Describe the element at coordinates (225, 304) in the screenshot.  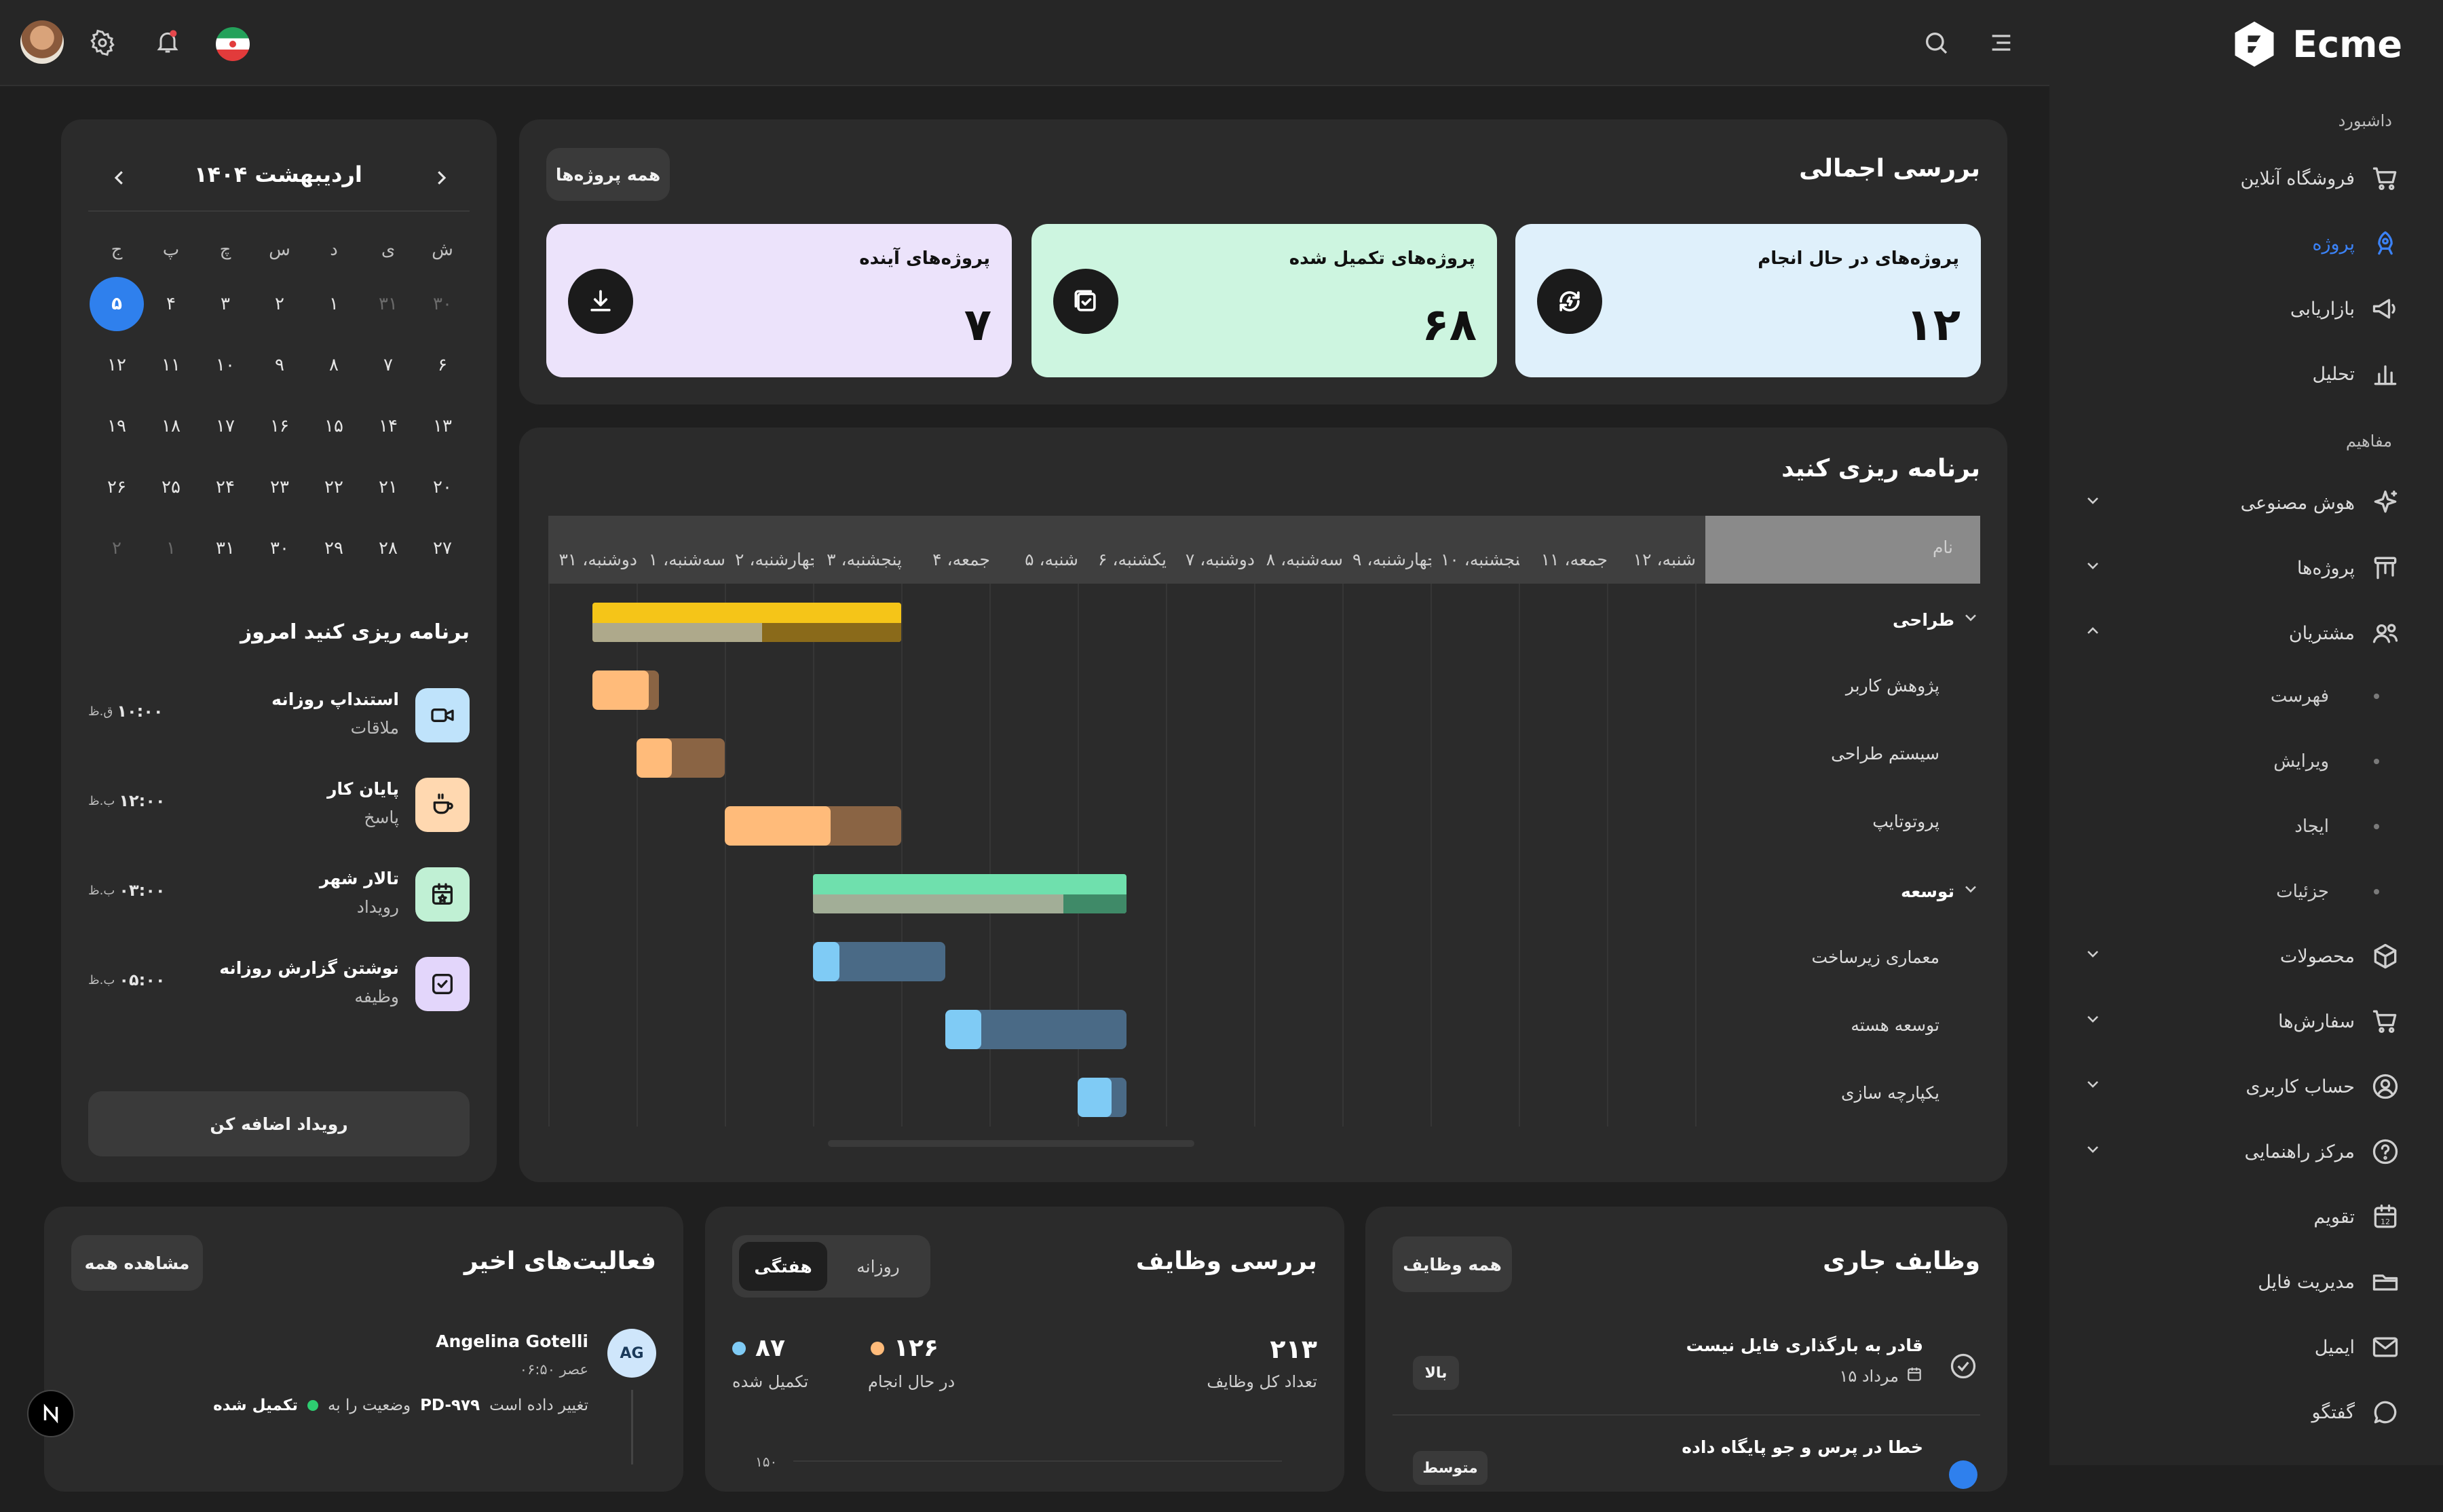
I see `calendar-day: ۳` at that location.